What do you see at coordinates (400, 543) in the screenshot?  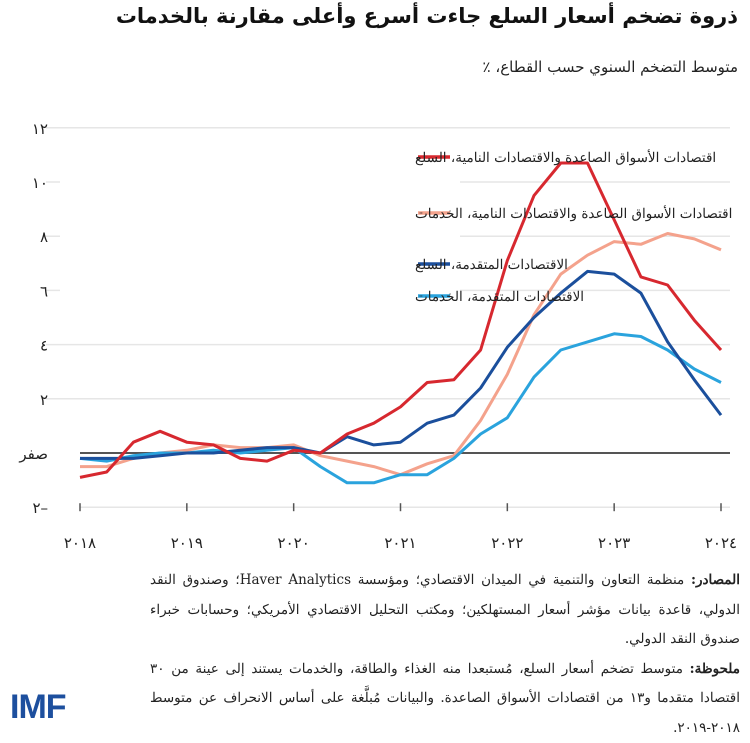 I see `x-tick-label: ٢٠٢١` at bounding box center [400, 543].